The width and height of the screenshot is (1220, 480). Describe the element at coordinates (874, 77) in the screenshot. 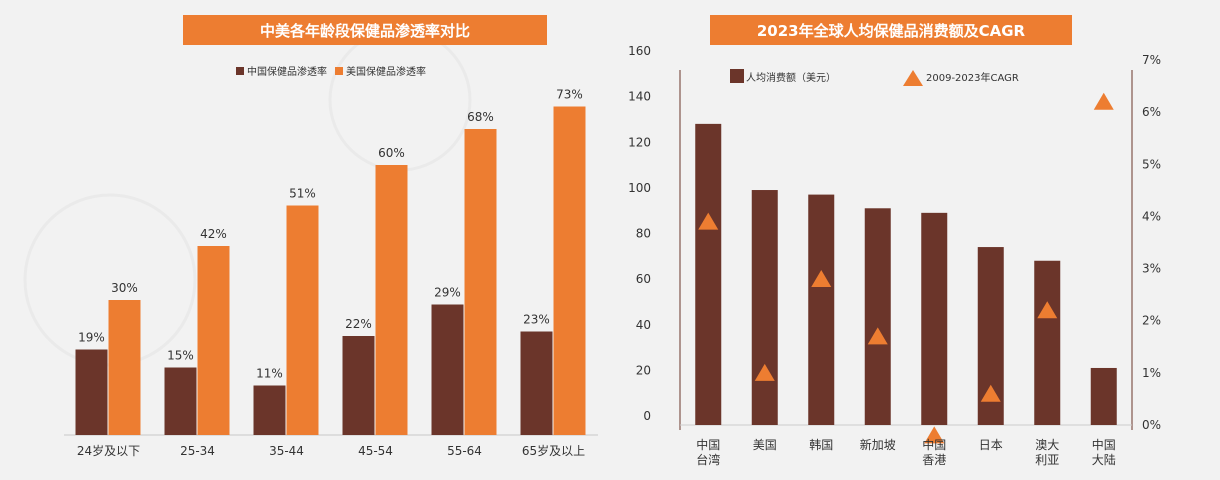

I see `right-legend: 人均消费额（美元） 2009-2023年CAGR` at that location.